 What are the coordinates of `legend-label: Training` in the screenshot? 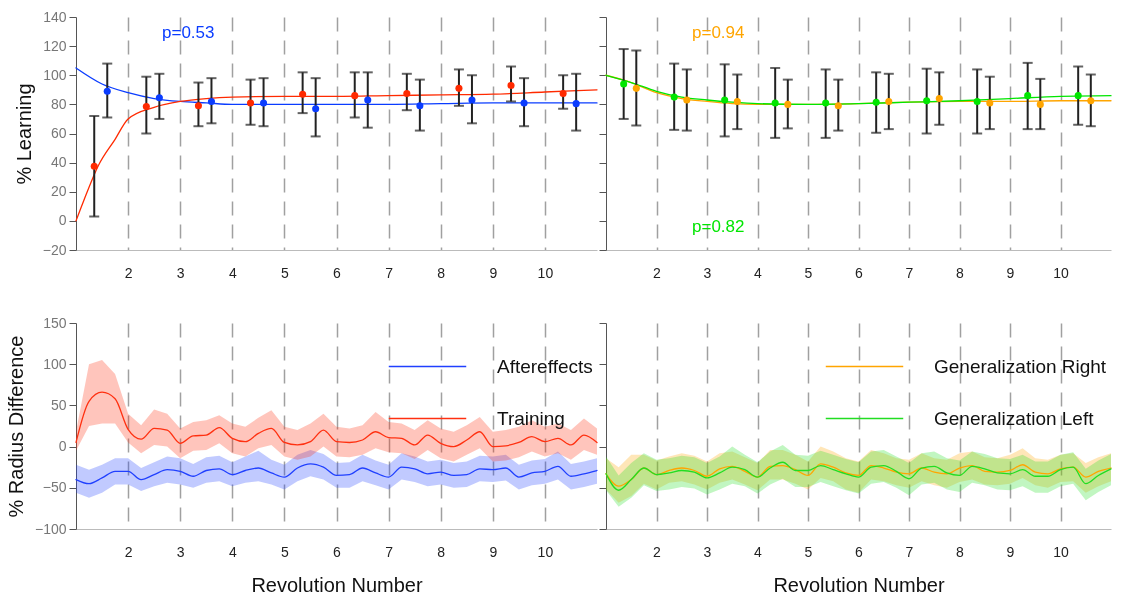 It's located at (531, 418).